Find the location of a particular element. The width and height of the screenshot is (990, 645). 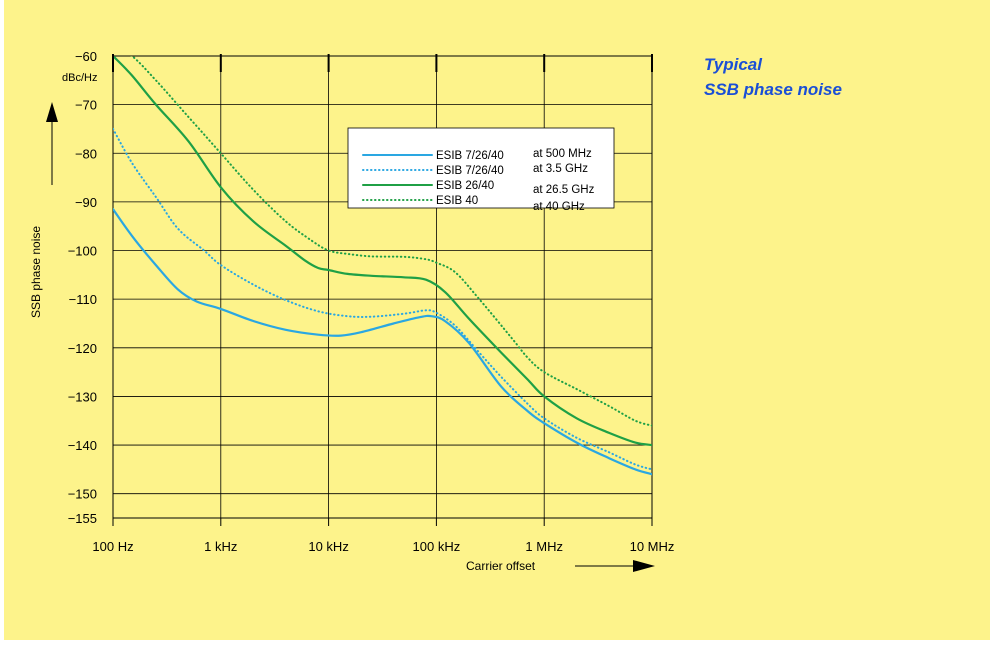

y-tick-label: −70 is located at coordinates (86, 105).